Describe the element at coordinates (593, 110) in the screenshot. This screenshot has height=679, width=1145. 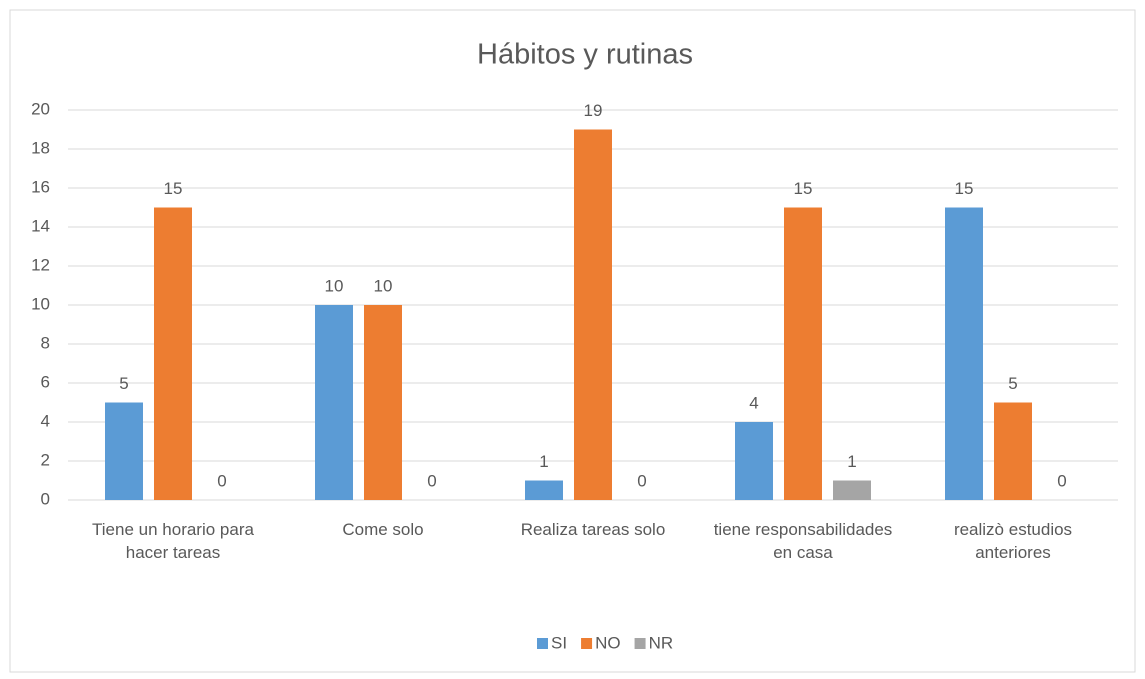
I see `data-label: 19` at that location.